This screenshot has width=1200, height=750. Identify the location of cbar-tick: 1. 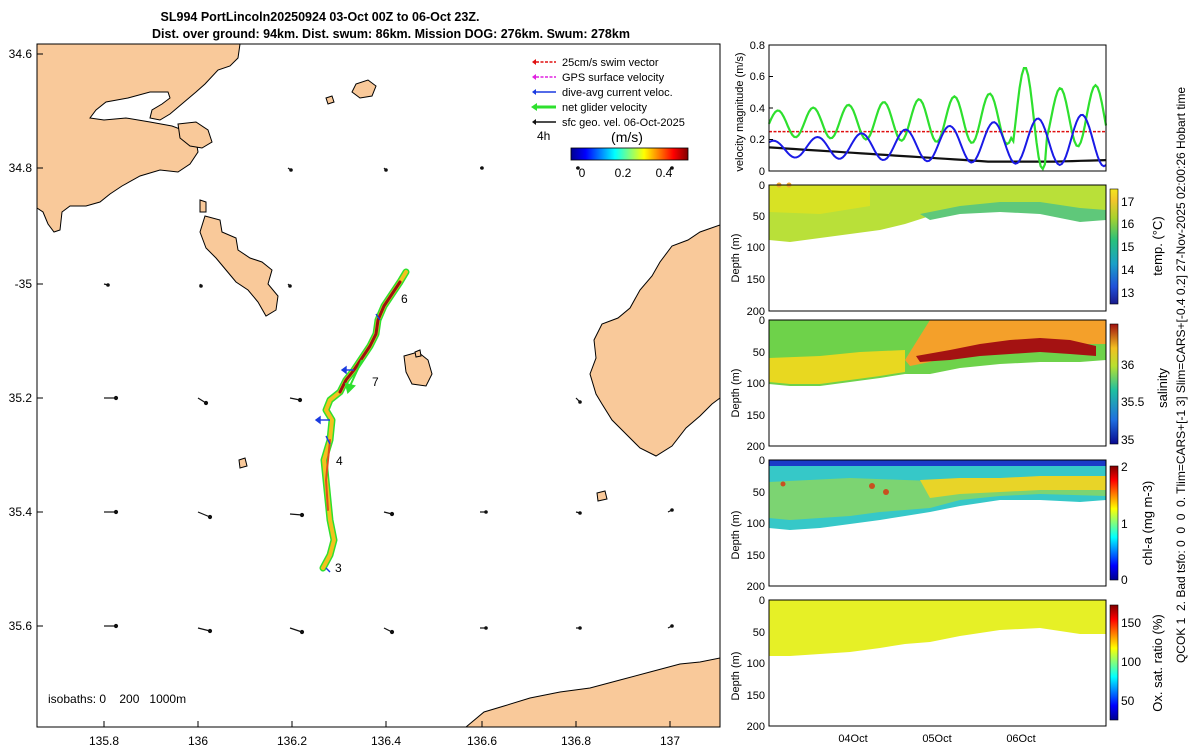
(1124, 524).